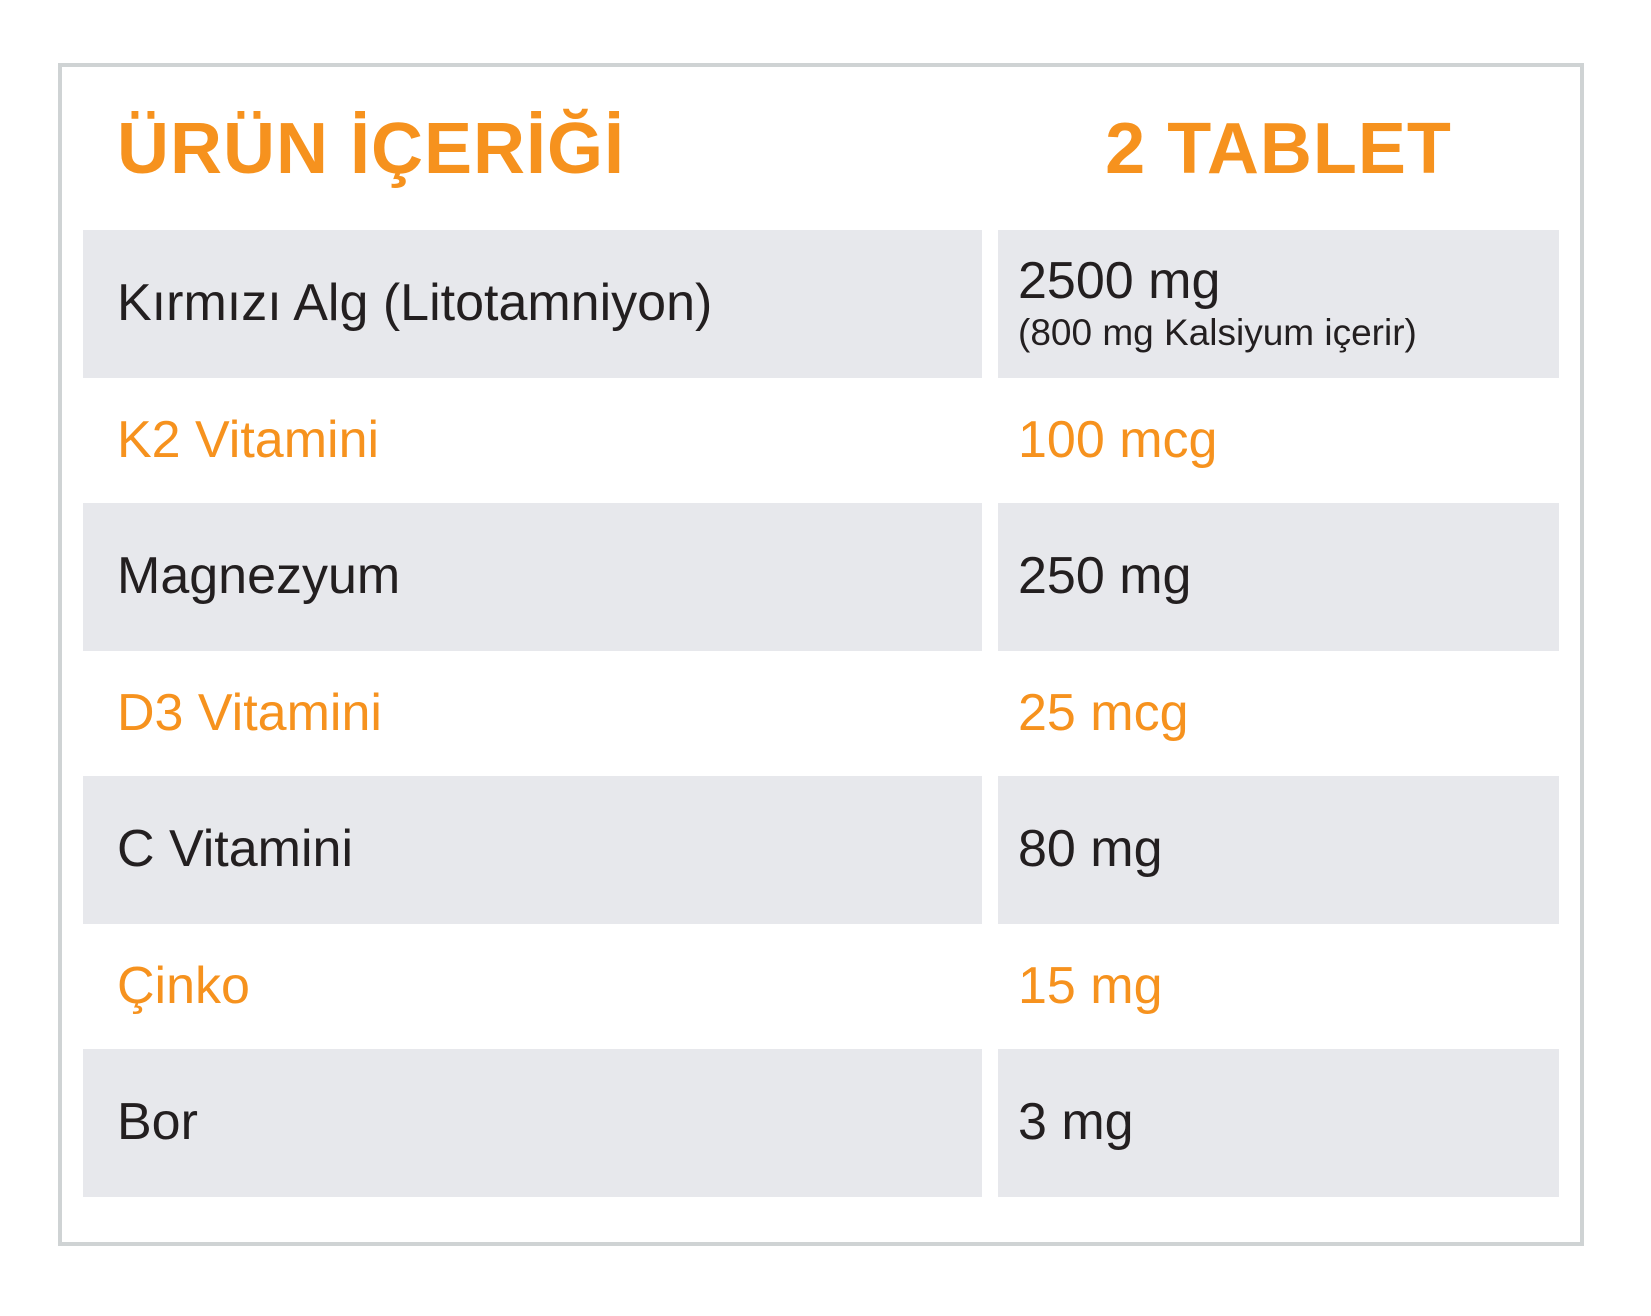 The image size is (1651, 1316). I want to click on value-amount: 3 mg, so click(1076, 1122).